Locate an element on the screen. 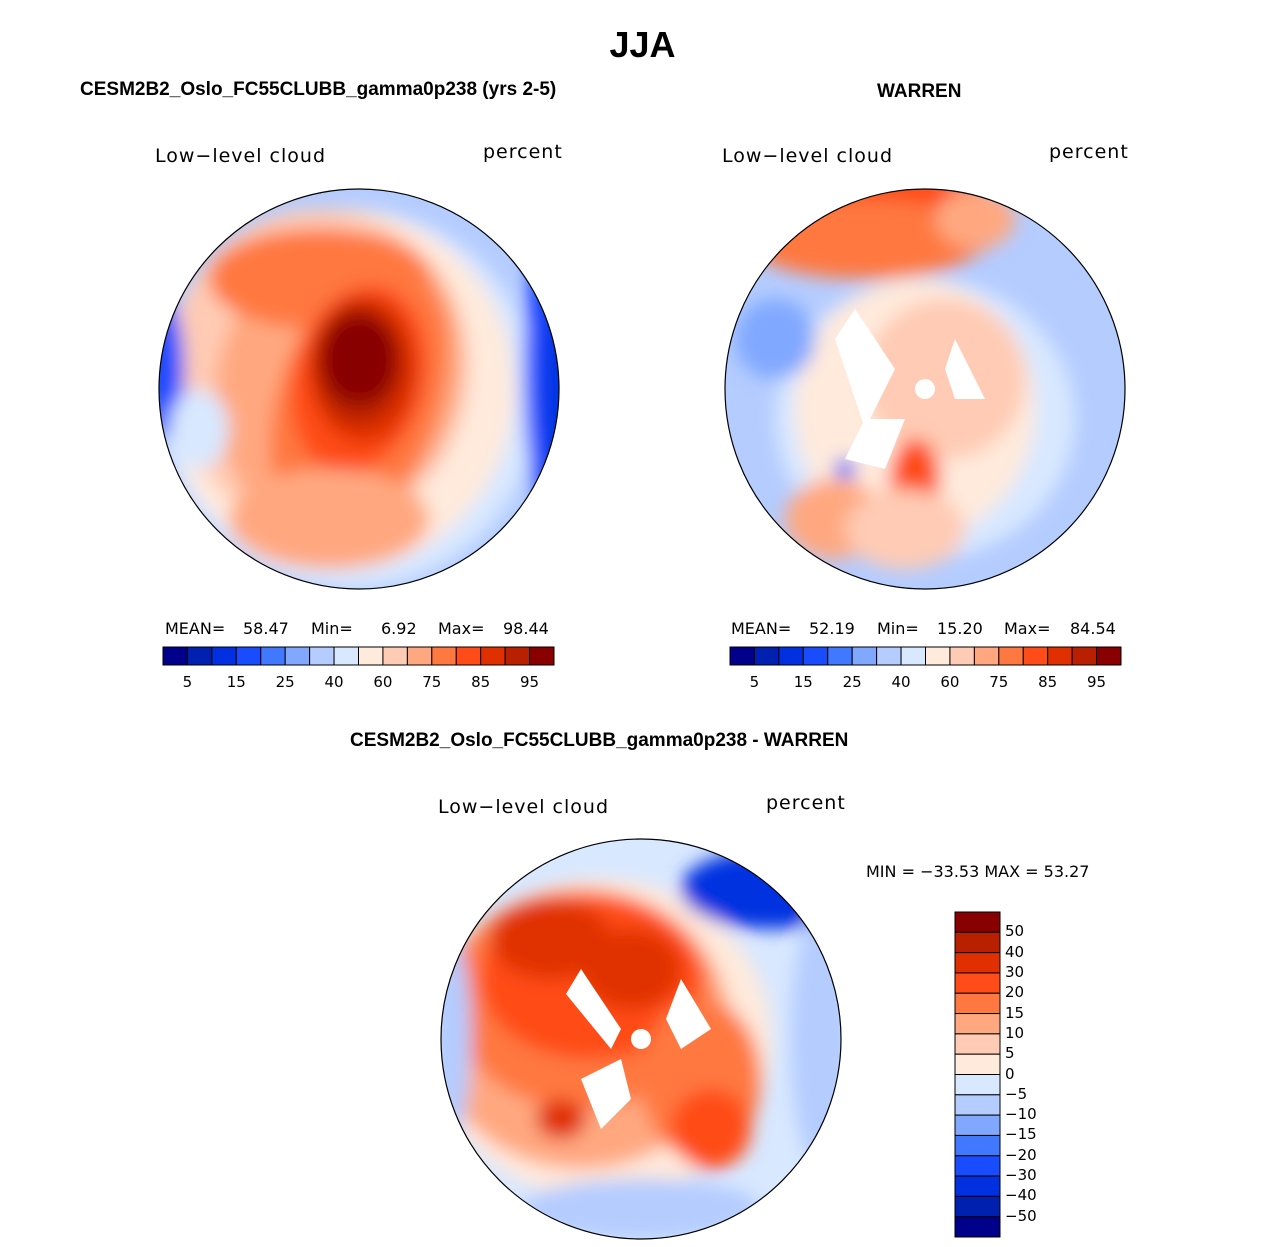  diff-colorbar-tick-label: −50 is located at coordinates (1021, 1215).